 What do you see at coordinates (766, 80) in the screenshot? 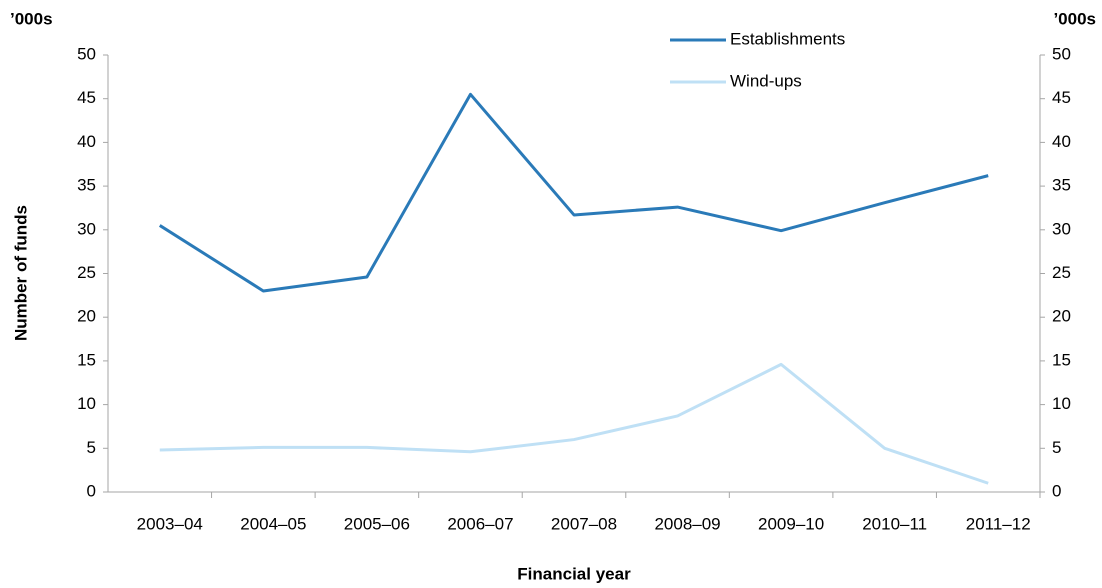
I see `legend-label: Wind-ups` at bounding box center [766, 80].